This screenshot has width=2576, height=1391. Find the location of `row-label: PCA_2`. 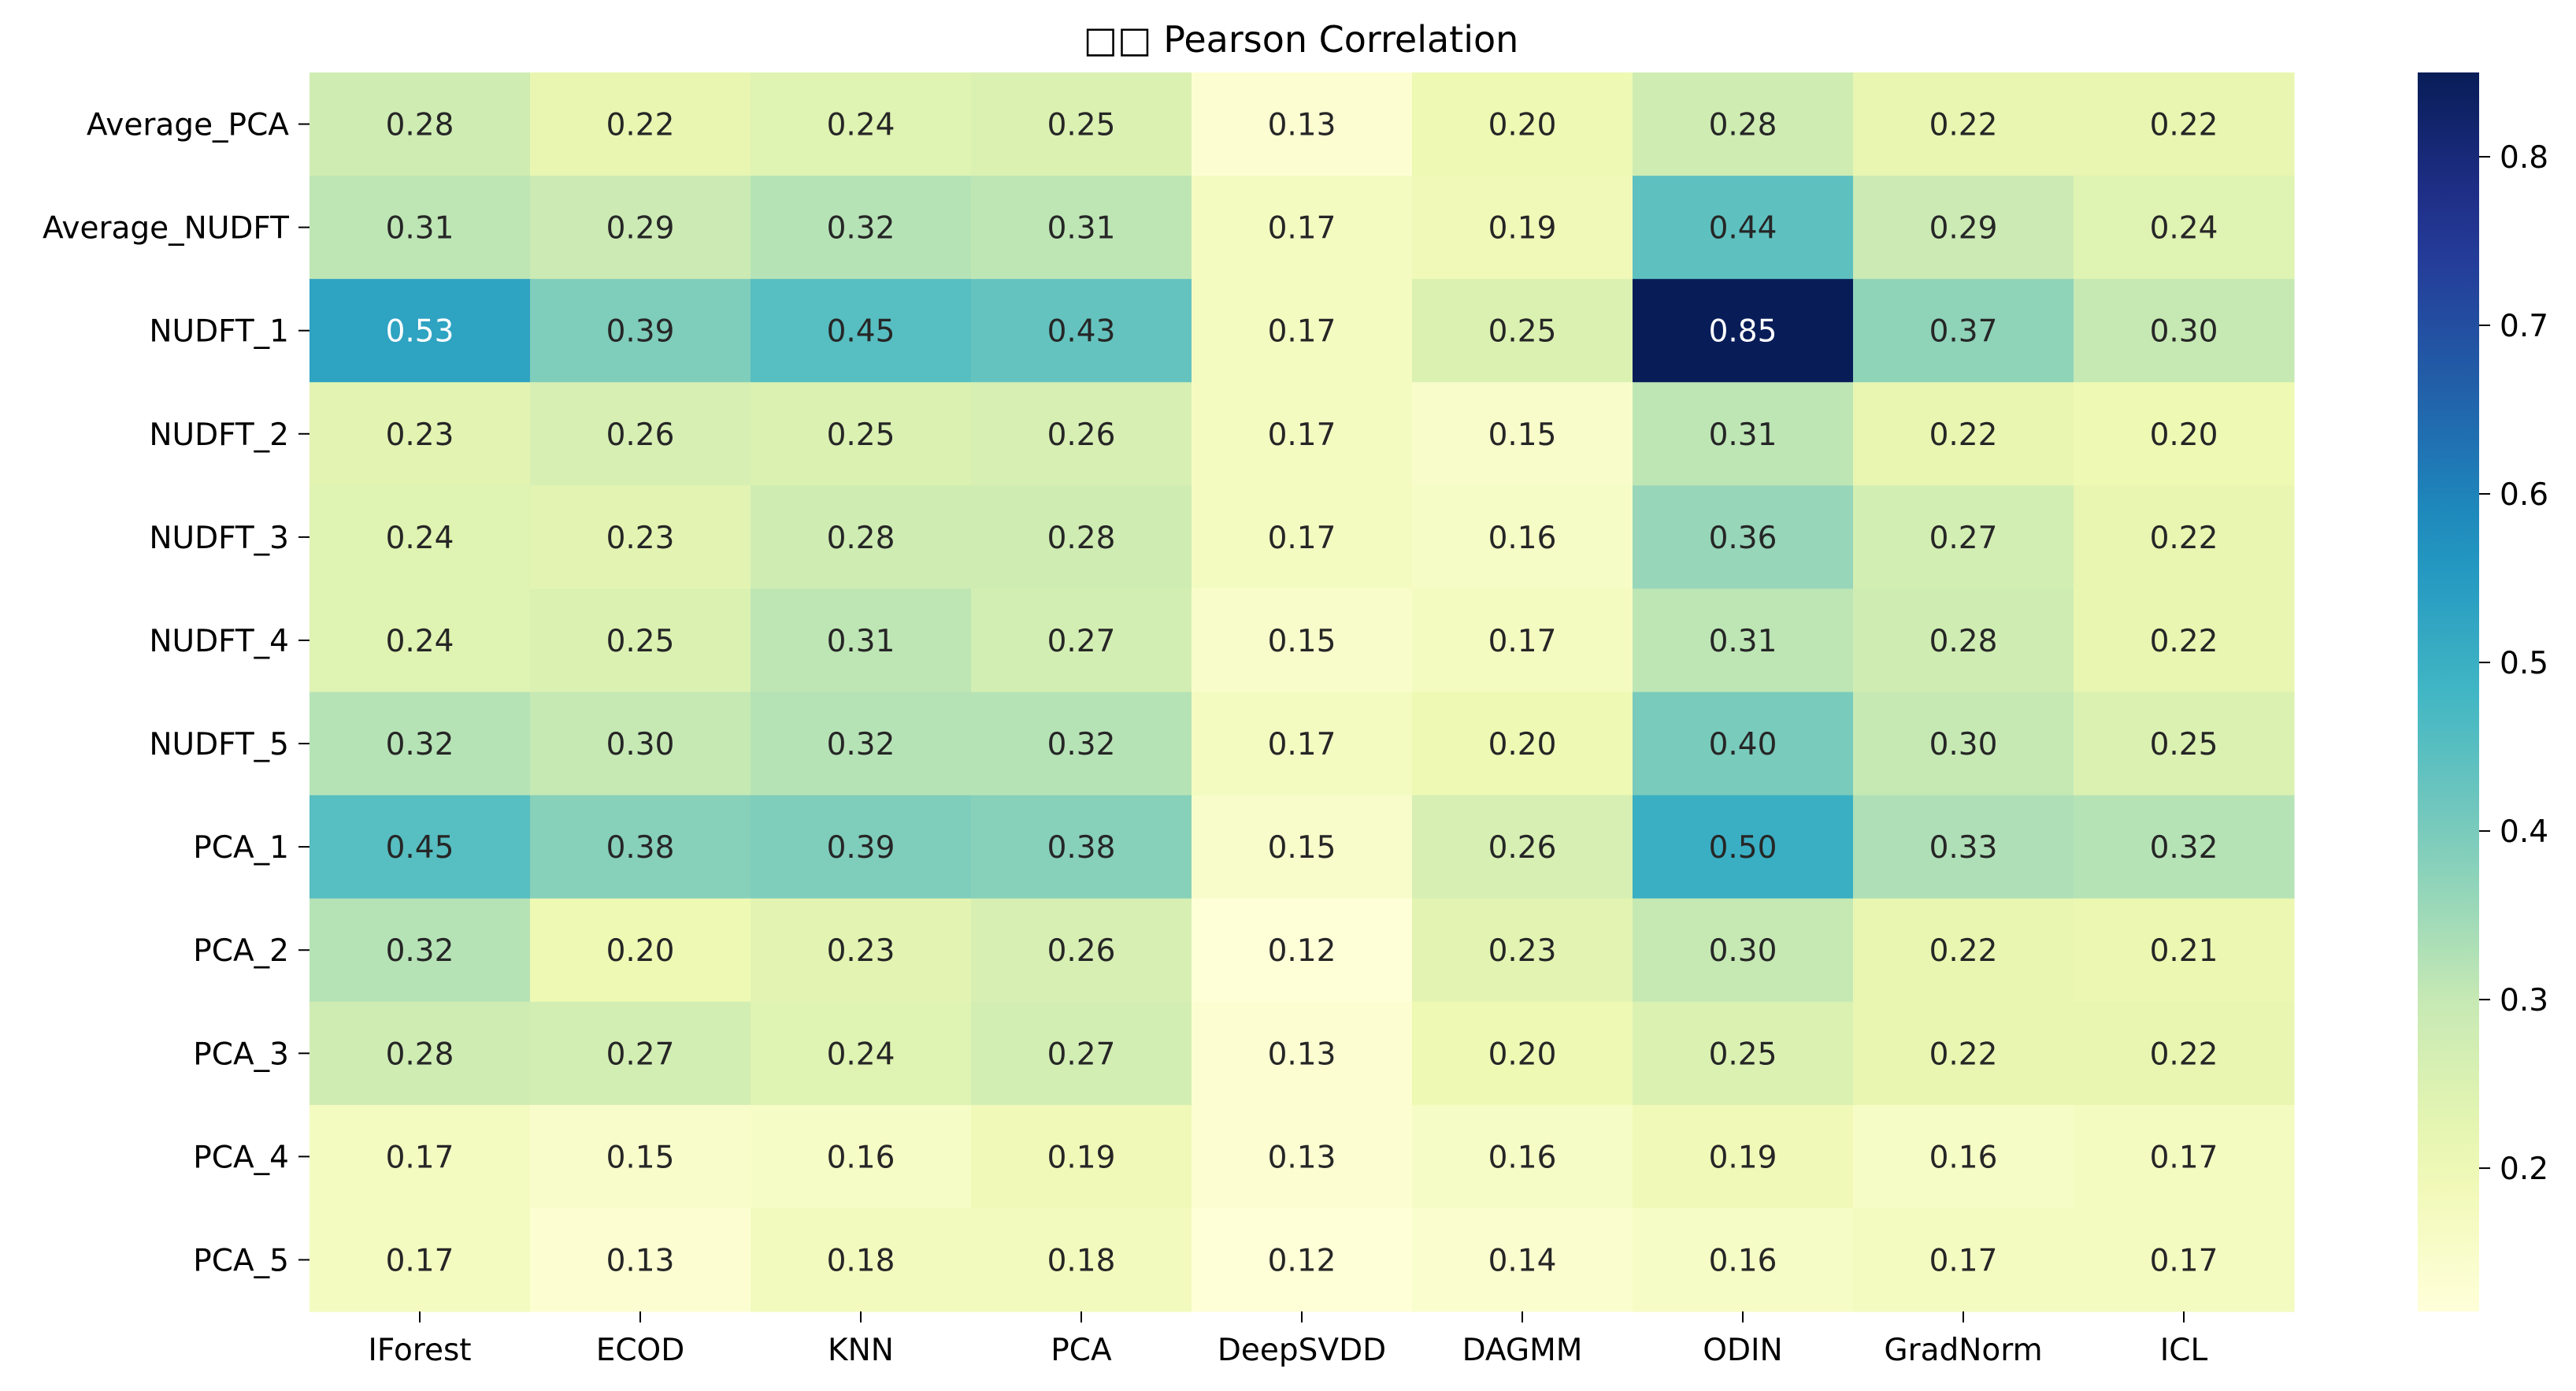

row-label: PCA_2 is located at coordinates (241, 951).